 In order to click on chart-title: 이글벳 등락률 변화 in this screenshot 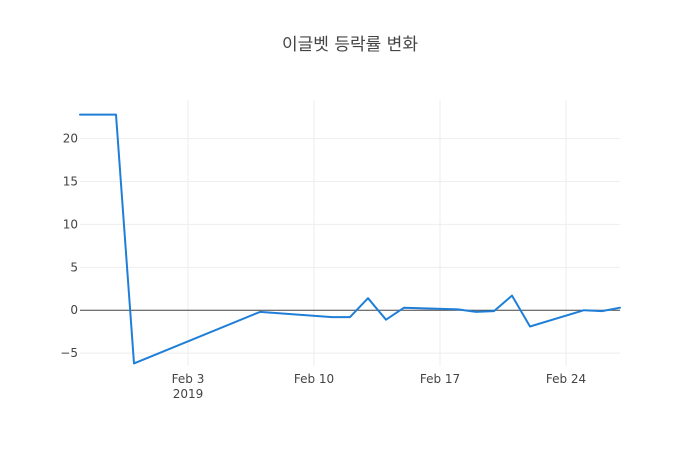, I will do `click(350, 45)`.